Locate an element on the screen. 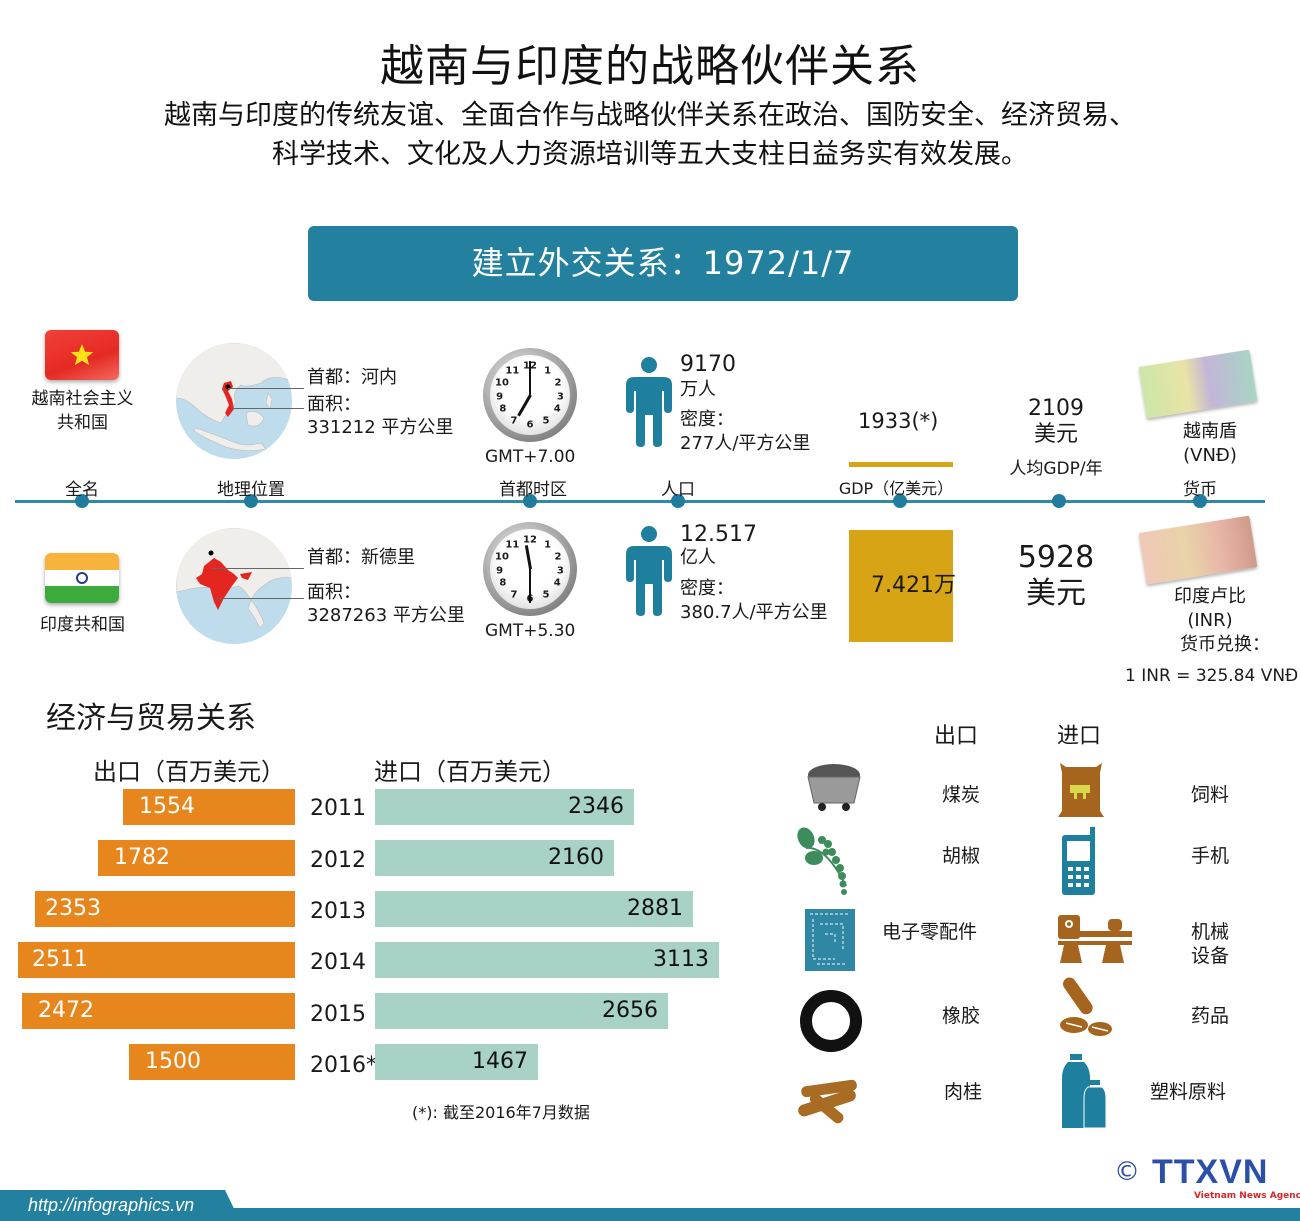  pepper-icon is located at coordinates (822, 861).